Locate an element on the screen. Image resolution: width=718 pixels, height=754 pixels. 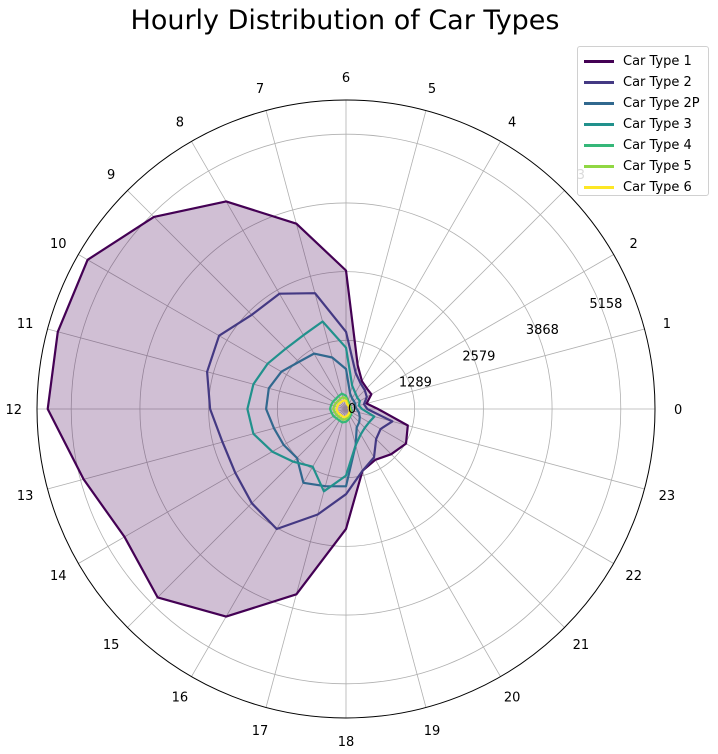
legend-label: Car Type 4 is located at coordinates (657, 145).